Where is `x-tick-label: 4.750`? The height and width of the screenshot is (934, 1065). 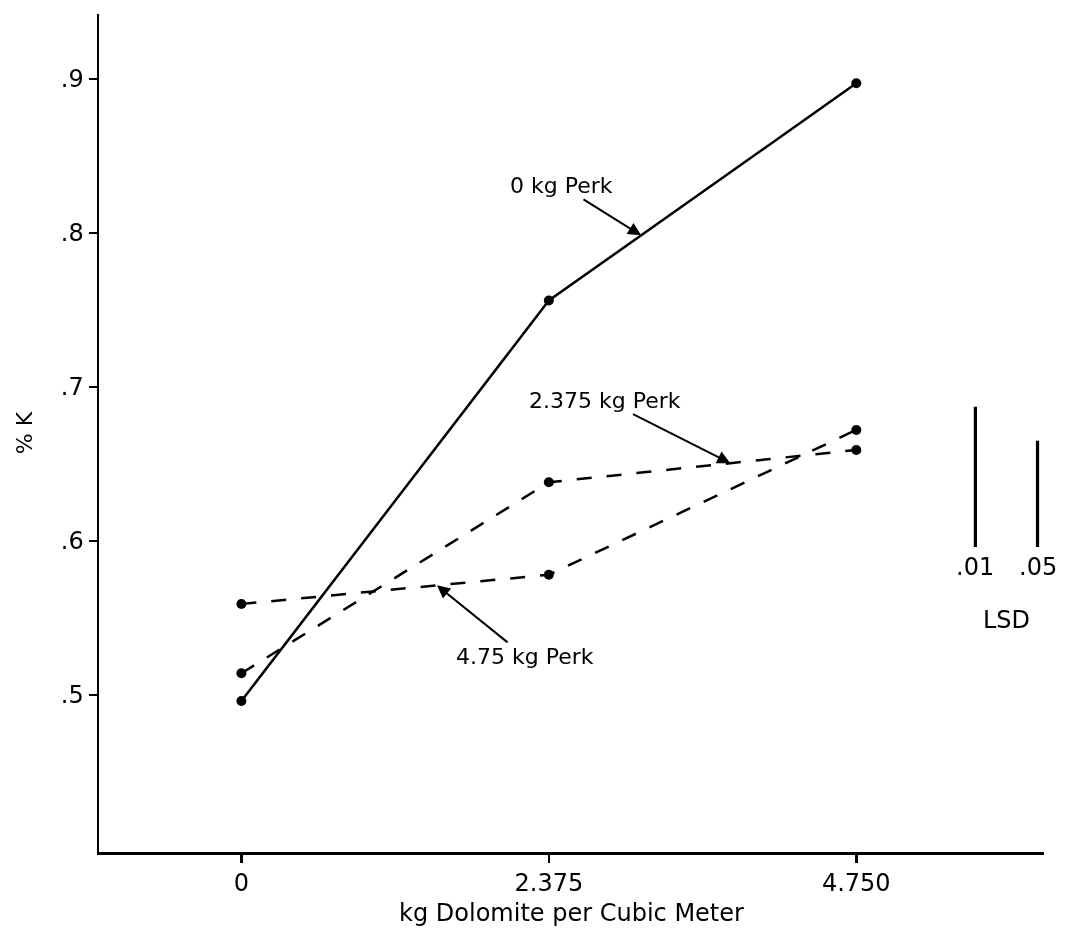 x-tick-label: 4.750 is located at coordinates (856, 883).